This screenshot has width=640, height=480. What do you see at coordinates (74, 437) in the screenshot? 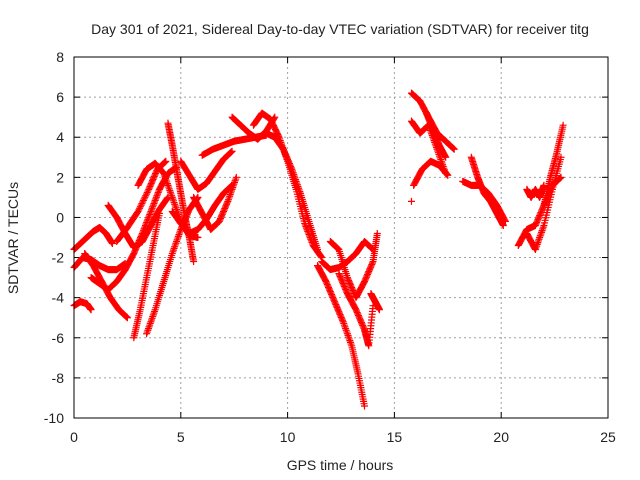
I see `x-tick-label: 0` at bounding box center [74, 437].